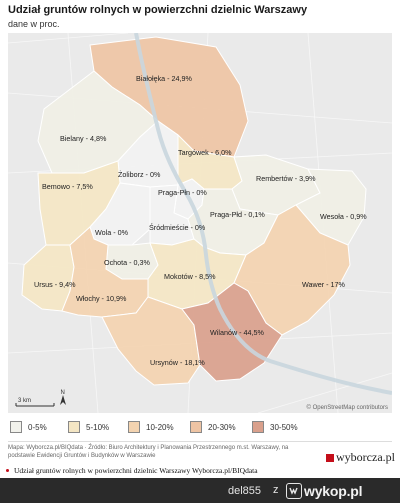  I want to click on legend-item-30-50: 30-50%, so click(275, 427).